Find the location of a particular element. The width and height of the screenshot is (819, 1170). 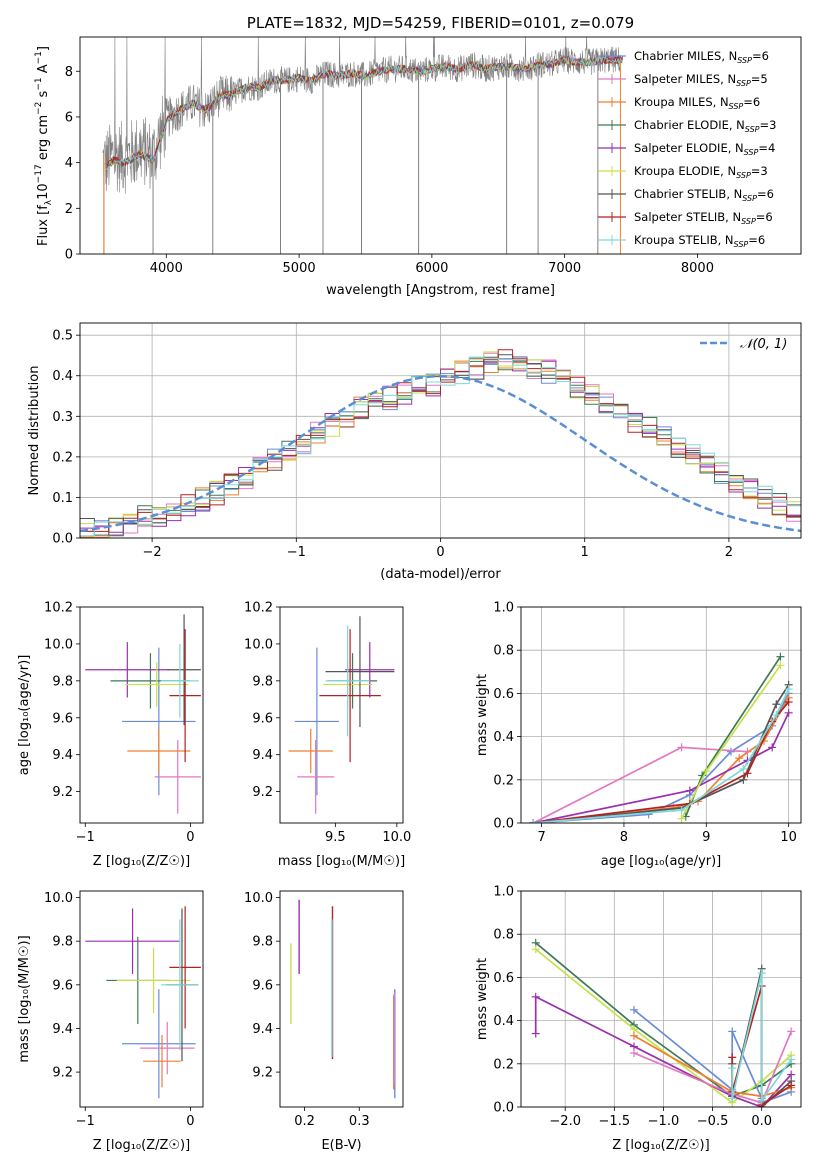

legend-label-text: Kroupa ELODIE, N is located at coordinates (685, 171).